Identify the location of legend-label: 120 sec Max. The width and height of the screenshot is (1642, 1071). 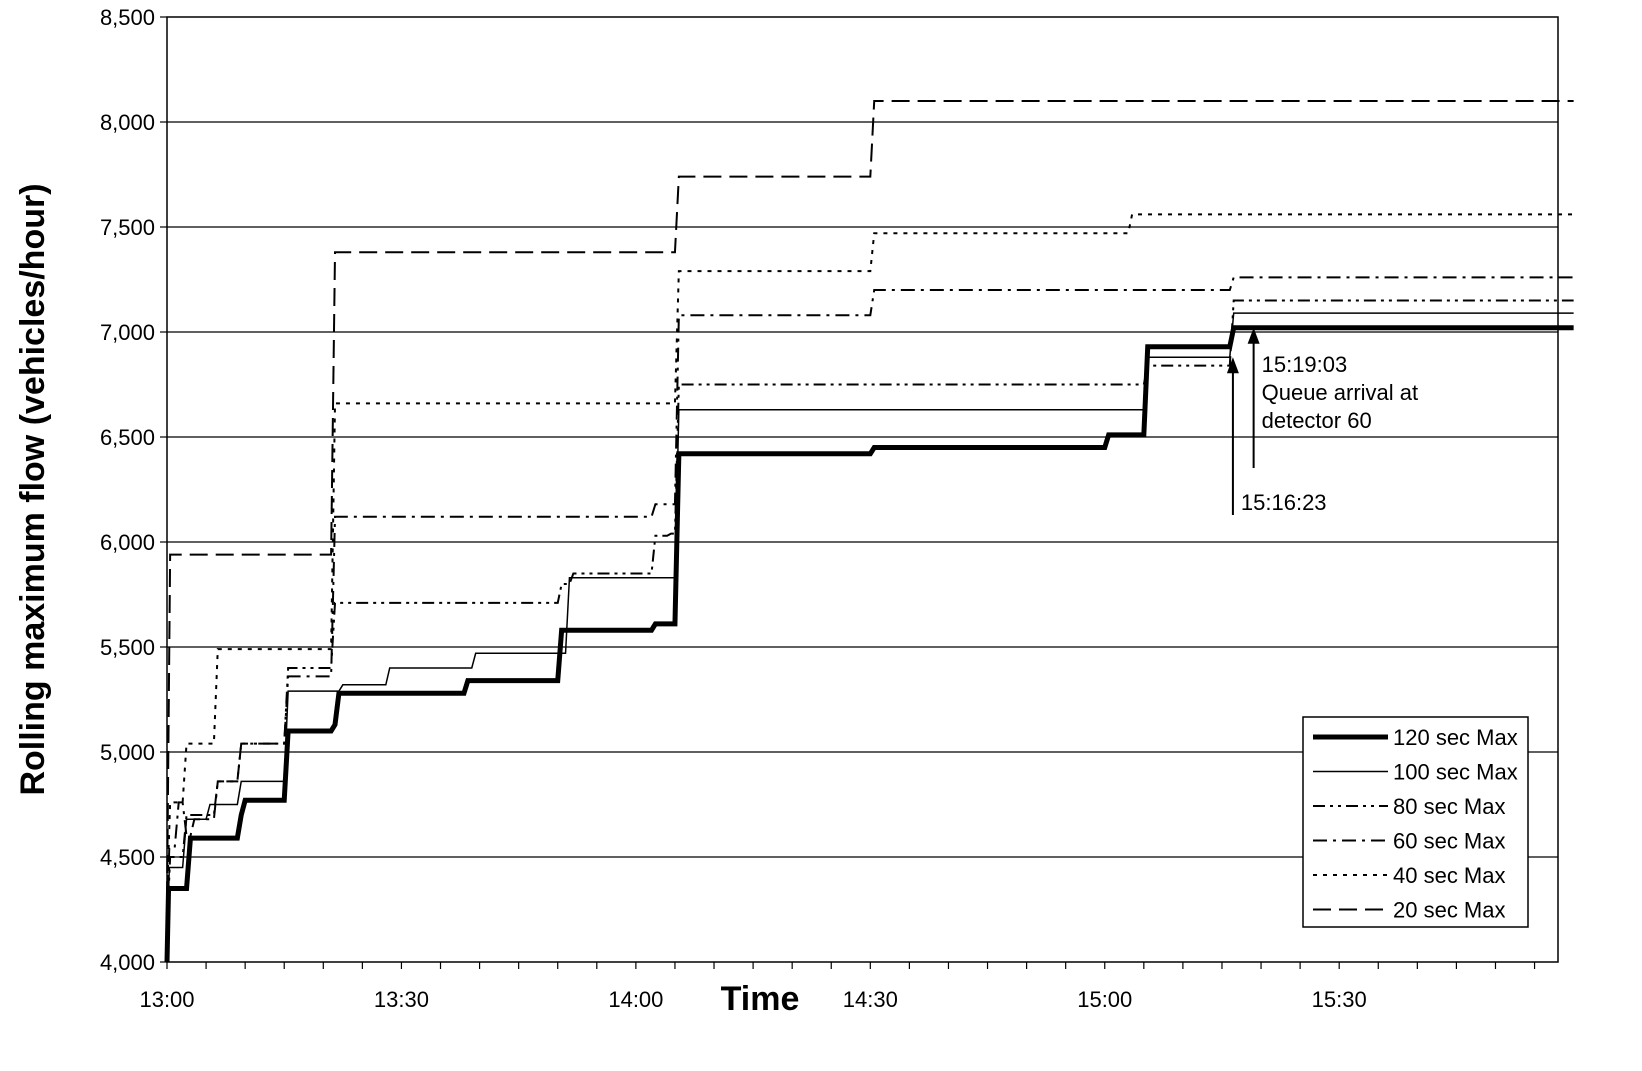
(1455, 737).